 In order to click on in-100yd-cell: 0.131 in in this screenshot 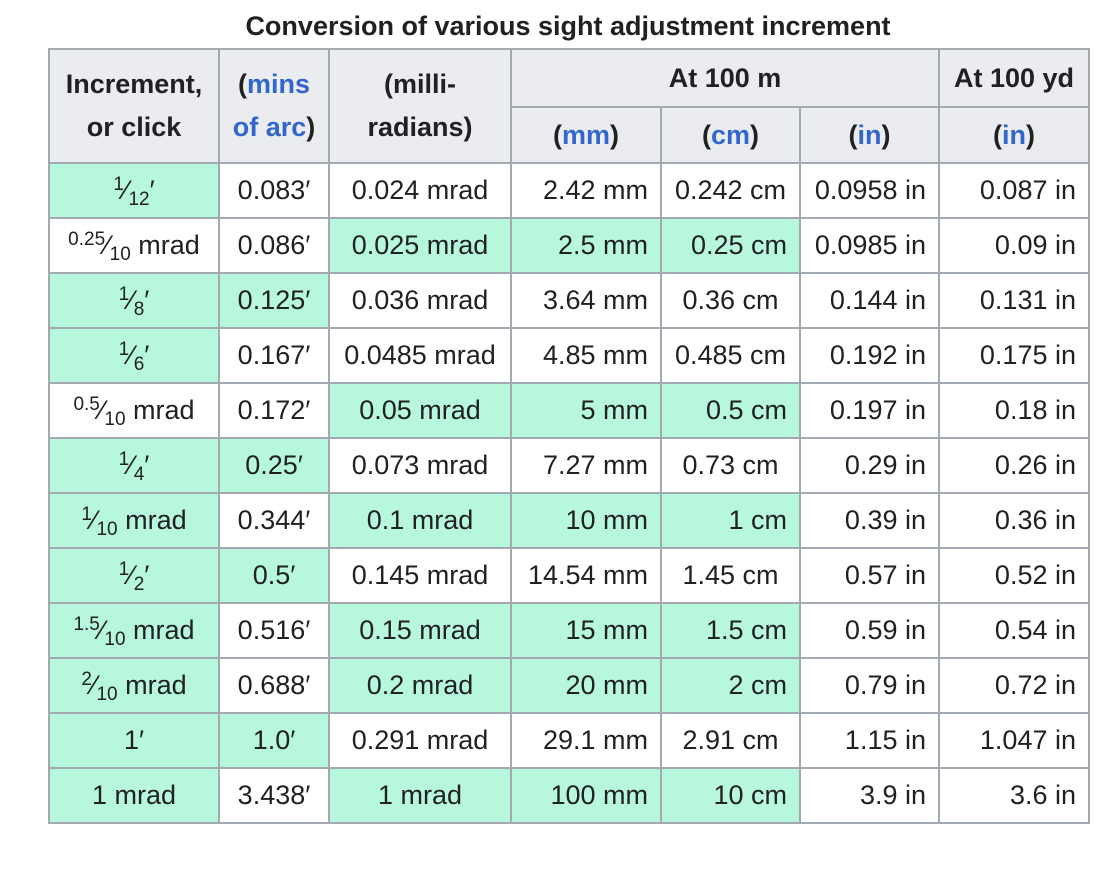, I will do `click(1014, 300)`.